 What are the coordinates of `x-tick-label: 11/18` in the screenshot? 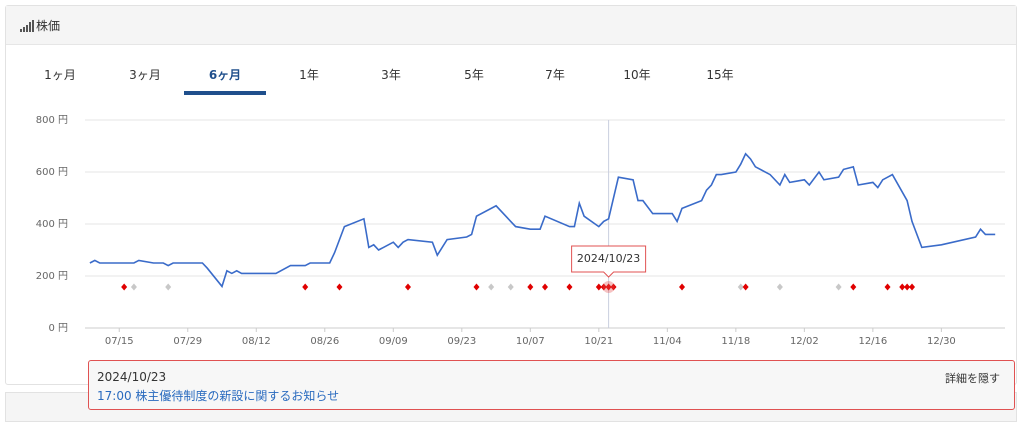 It's located at (735, 341).